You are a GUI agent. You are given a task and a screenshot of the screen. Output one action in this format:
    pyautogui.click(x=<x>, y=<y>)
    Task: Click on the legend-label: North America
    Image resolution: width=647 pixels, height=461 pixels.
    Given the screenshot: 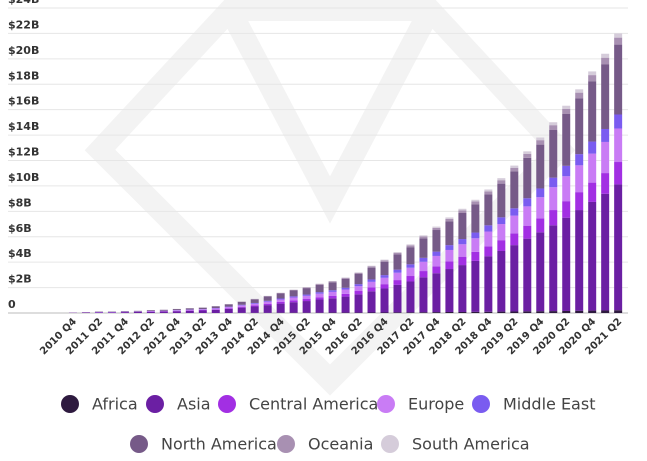 What is the action you would take?
    pyautogui.click(x=219, y=444)
    